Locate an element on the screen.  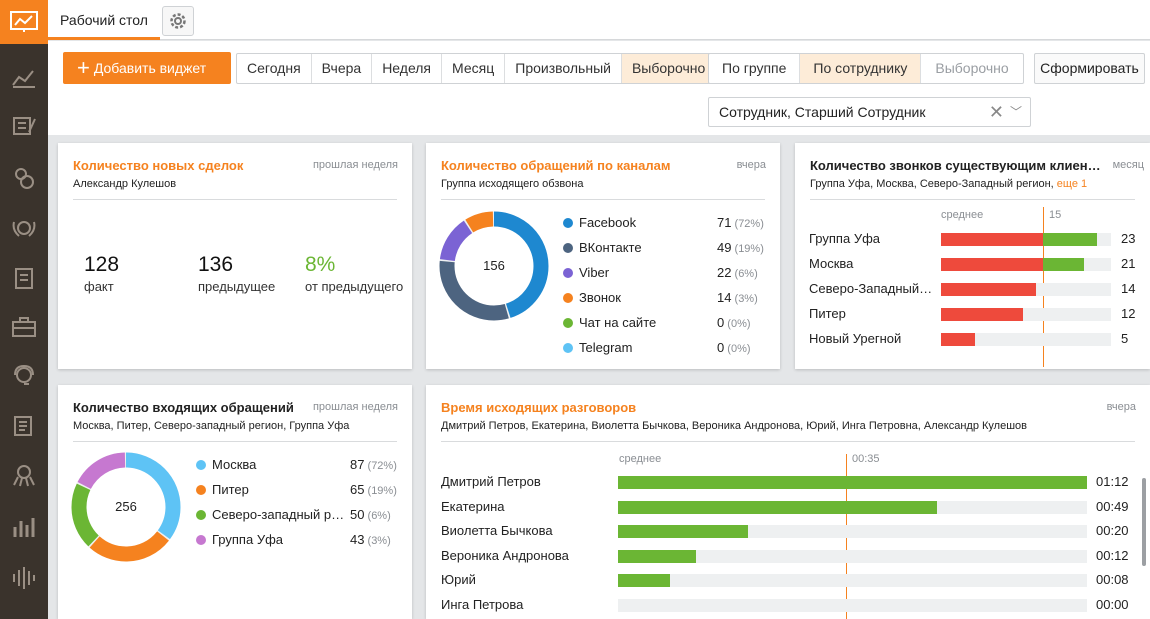
period-week: Неделя is located at coordinates (407, 68).